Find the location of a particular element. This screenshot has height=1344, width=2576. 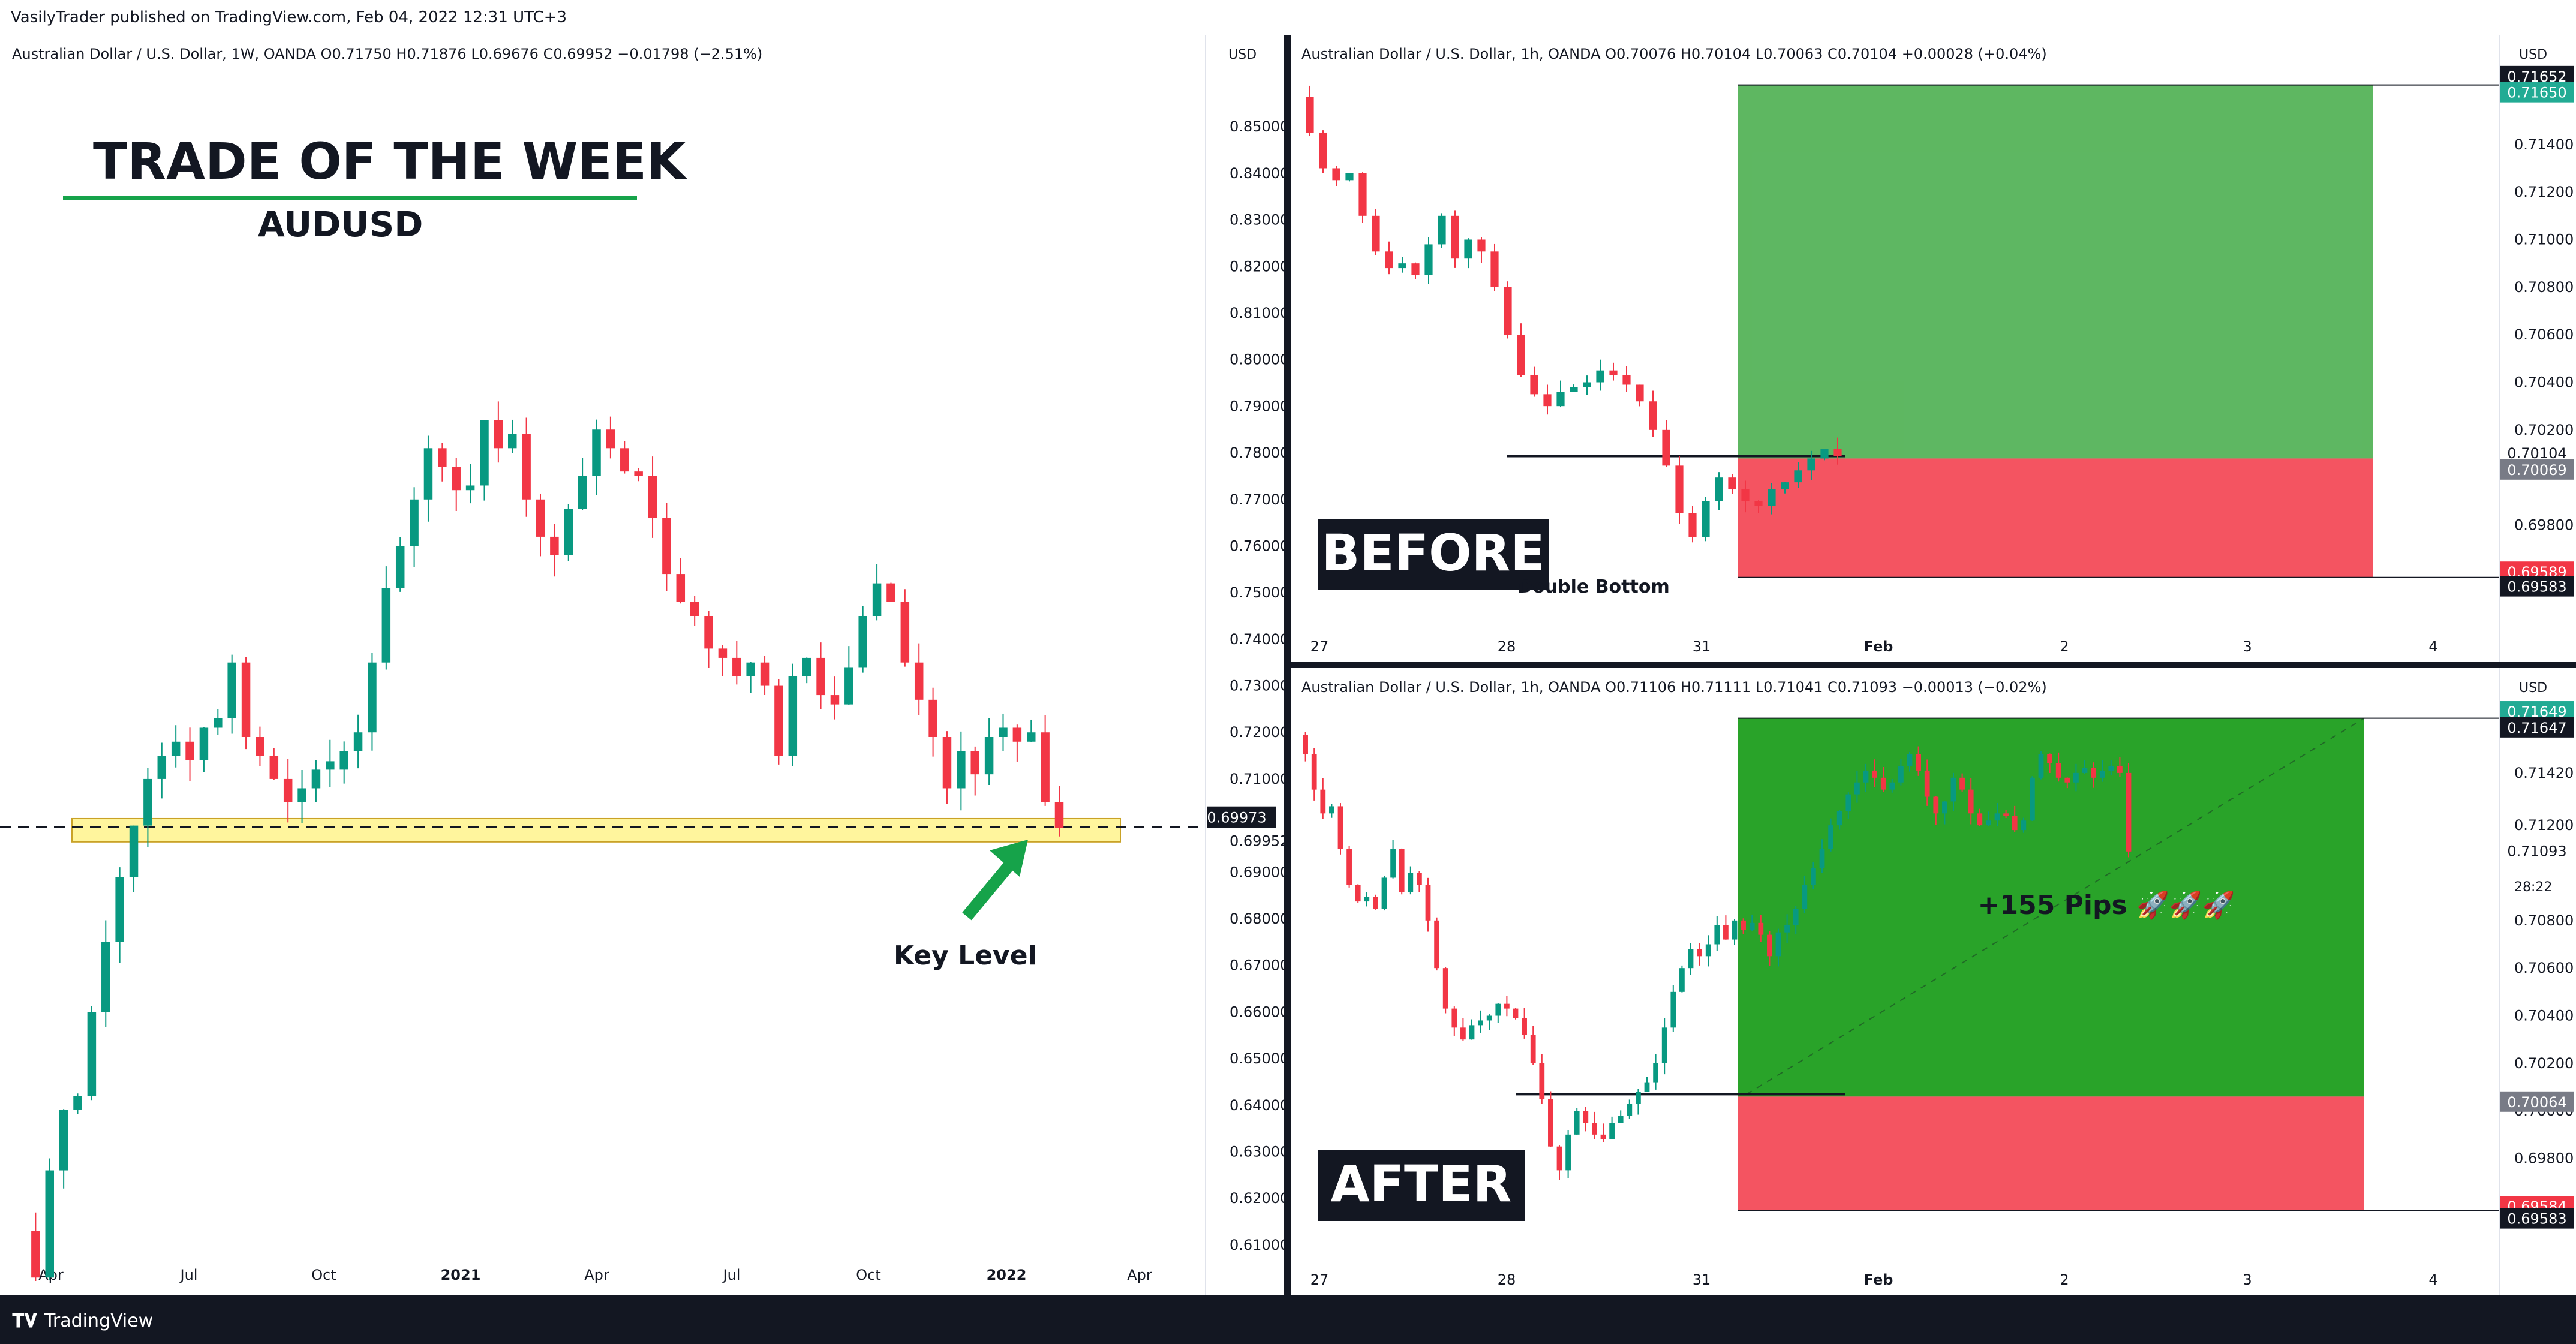

price-label-box is located at coordinates (1242, 817).